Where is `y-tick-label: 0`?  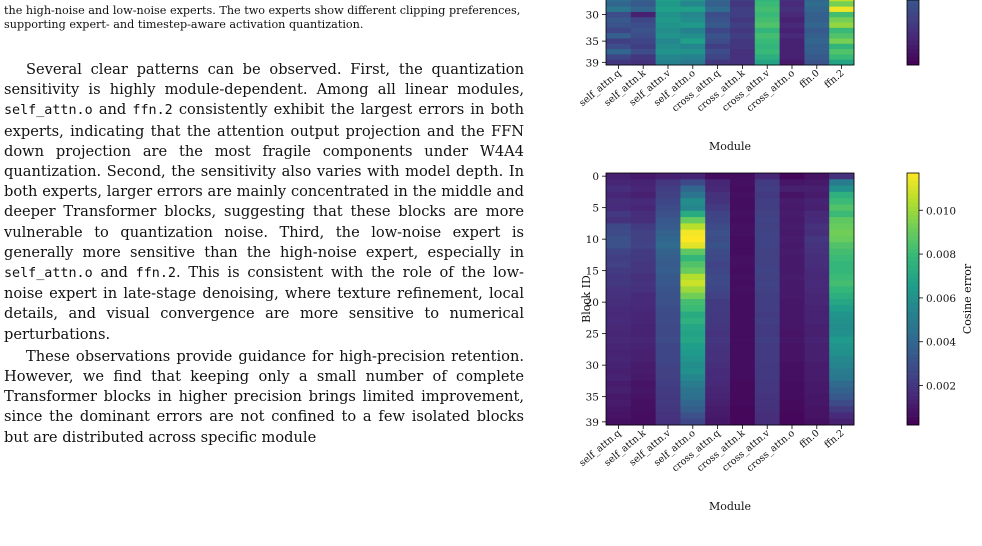
y-tick-label: 0 is located at coordinates (595, 177).